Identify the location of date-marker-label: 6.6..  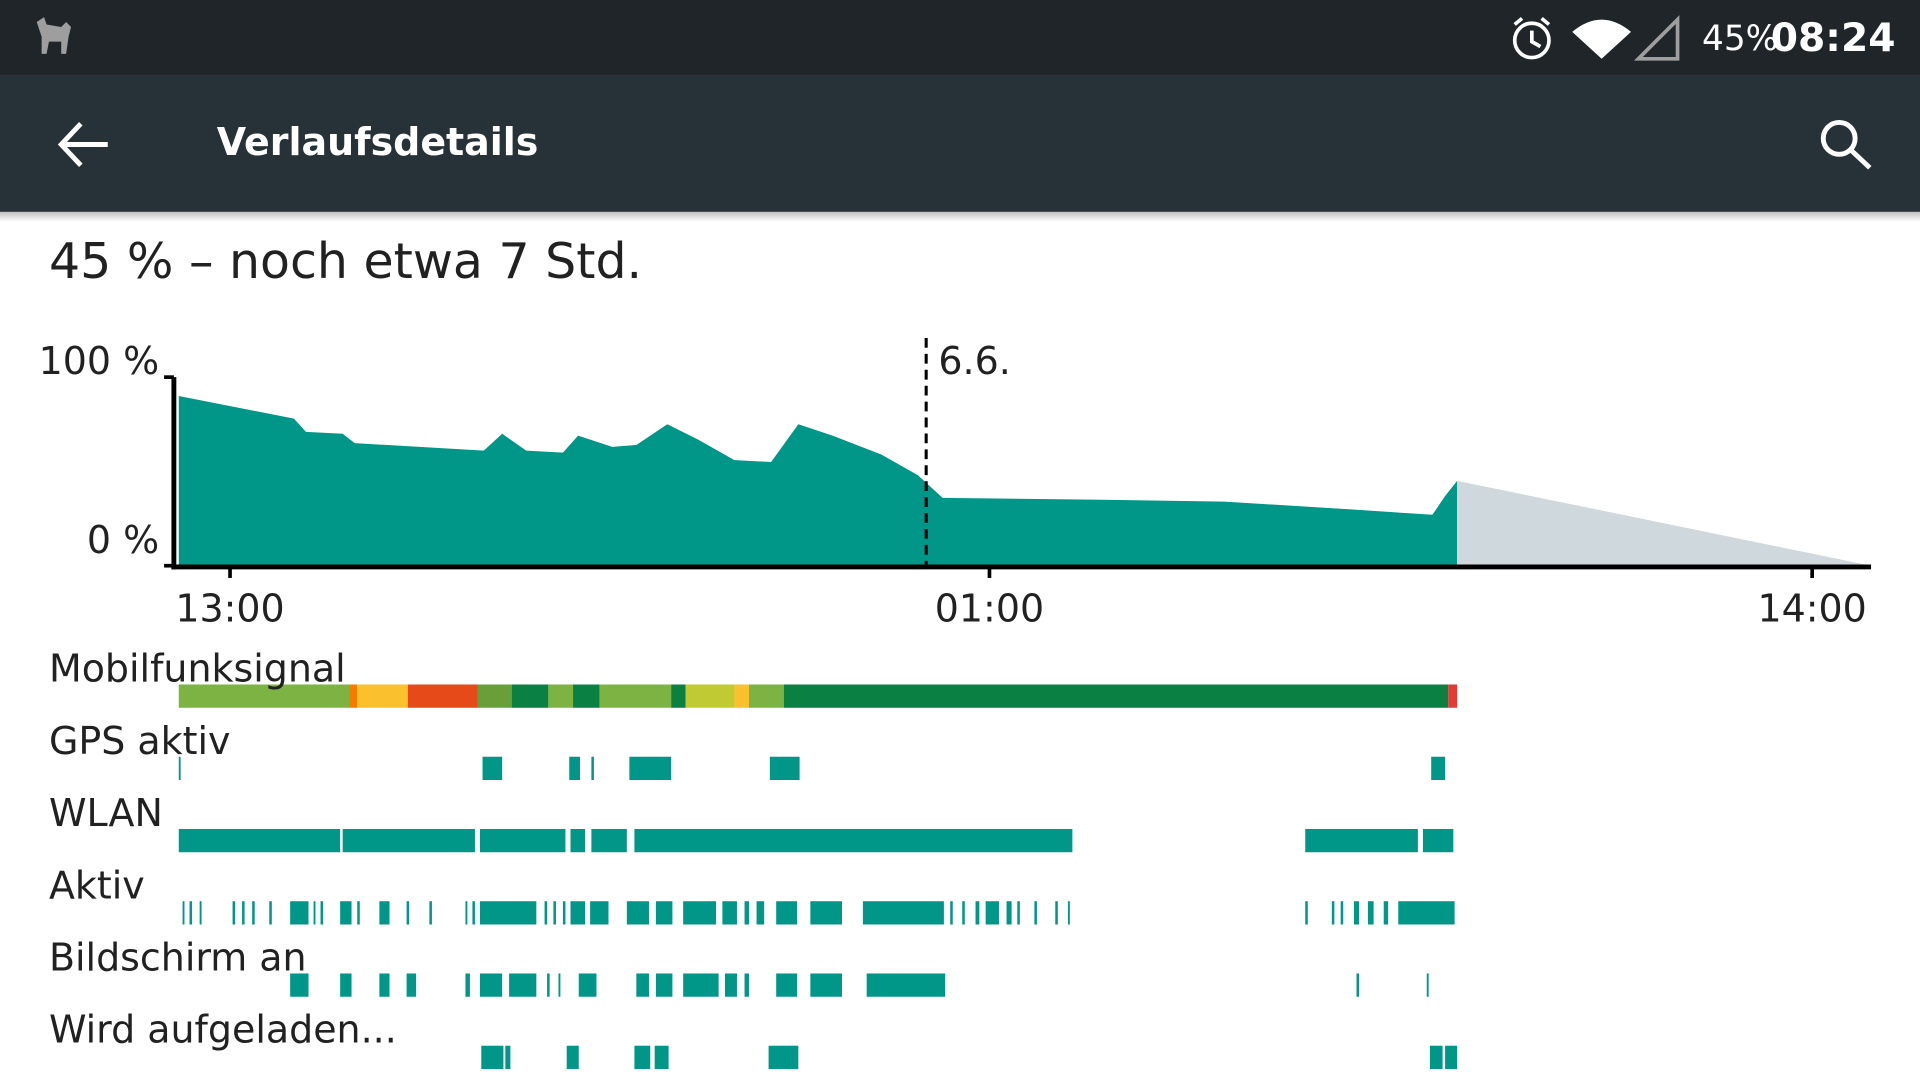
(974, 361).